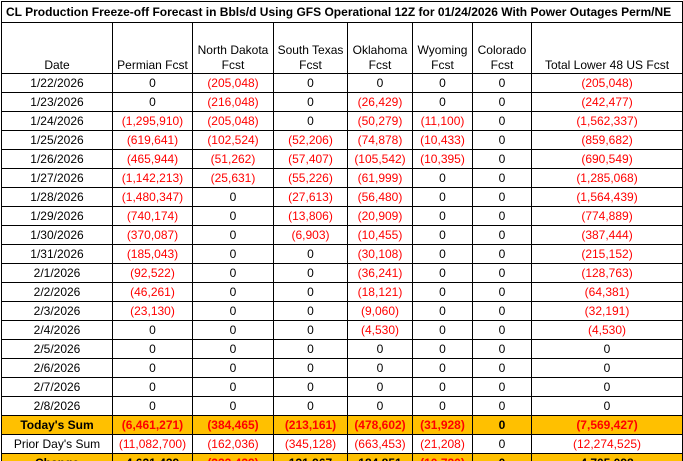 This screenshot has width=683, height=461. Describe the element at coordinates (233, 48) in the screenshot. I see `column-header: North Dakota Fcst` at that location.